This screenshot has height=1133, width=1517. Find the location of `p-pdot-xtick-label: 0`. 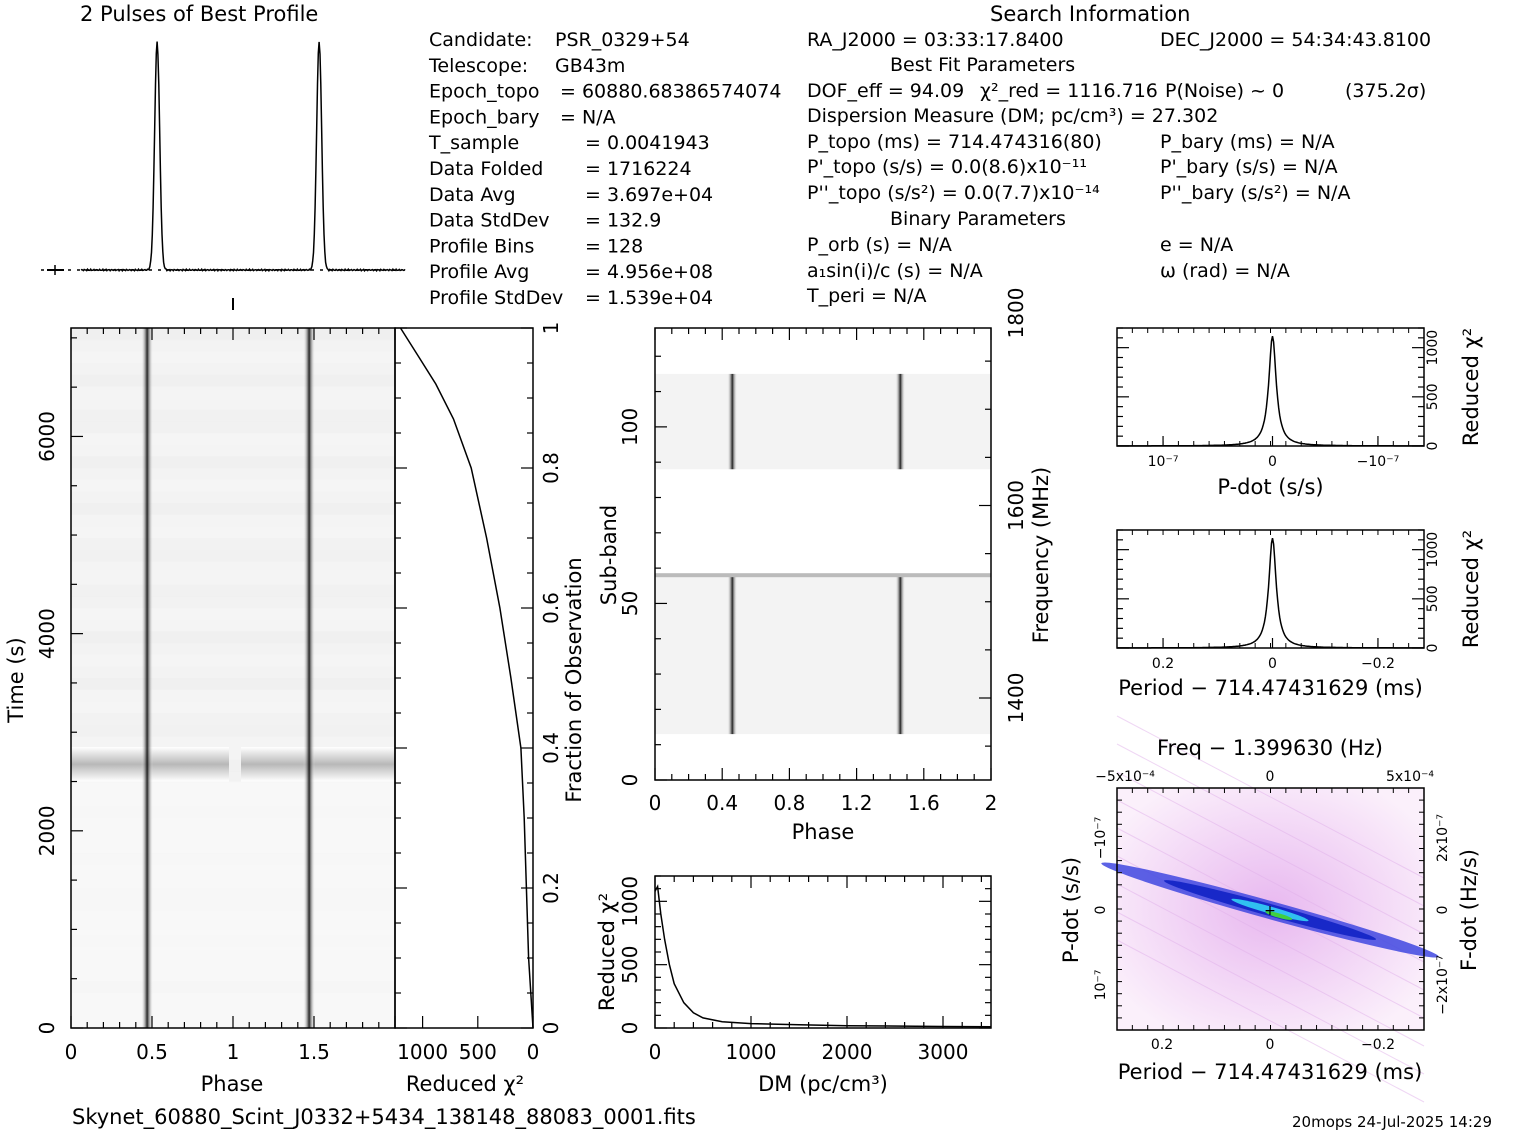

p-pdot-xtick-label: 0 is located at coordinates (1270, 1045).